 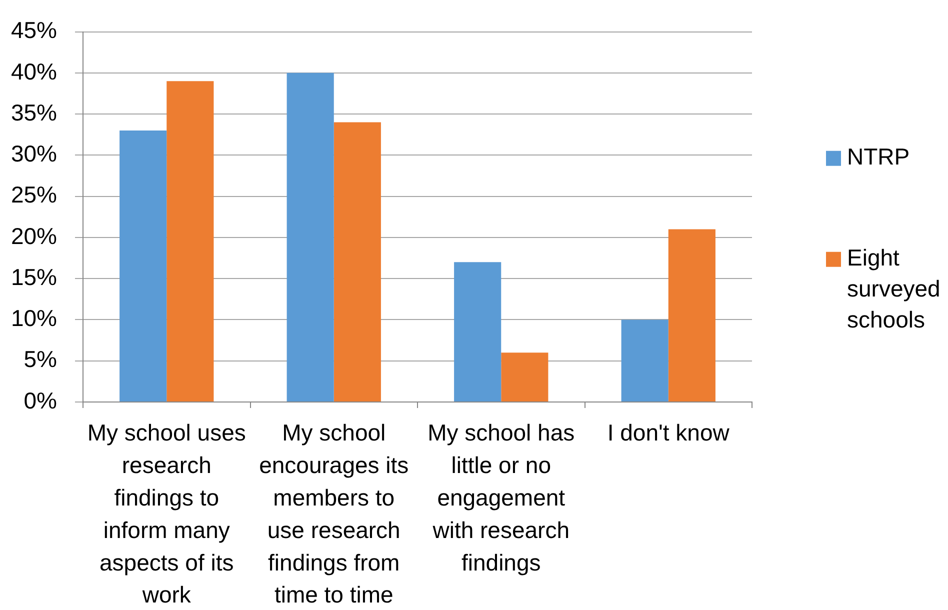 What do you see at coordinates (33, 153) in the screenshot?
I see `y-tick-label: 30%` at bounding box center [33, 153].